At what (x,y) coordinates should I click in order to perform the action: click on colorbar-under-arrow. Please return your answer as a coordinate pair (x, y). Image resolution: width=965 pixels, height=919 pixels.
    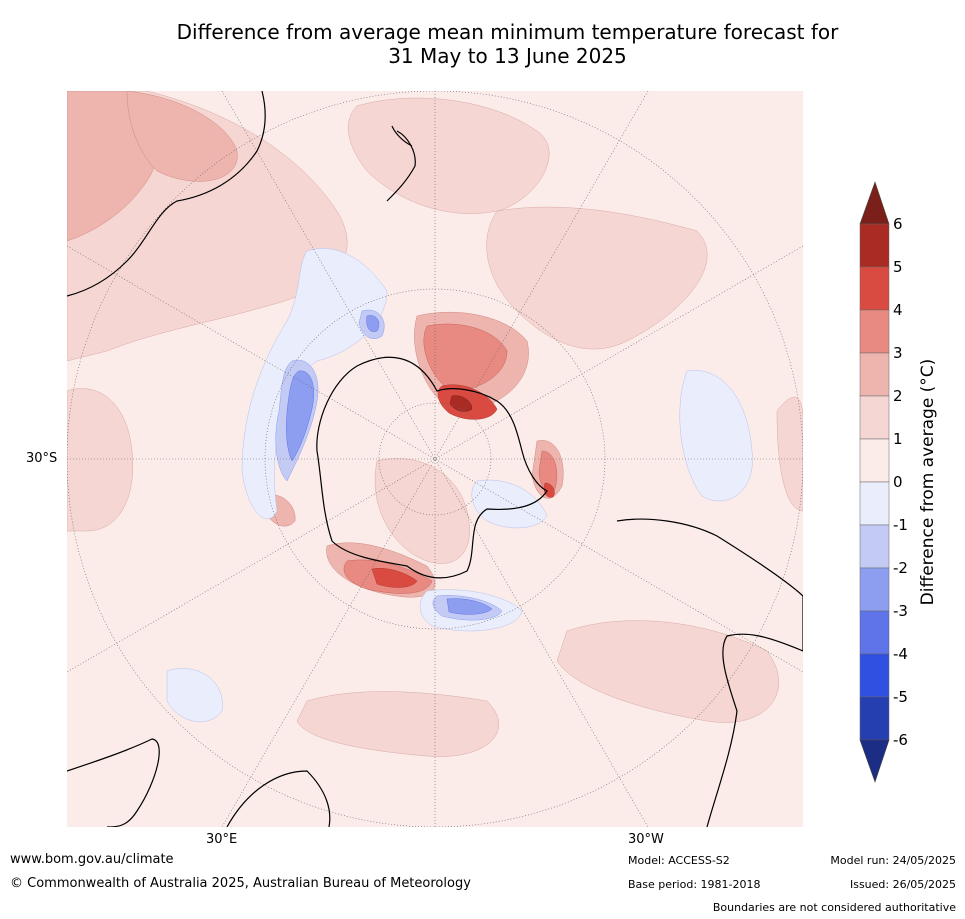
    Looking at the image, I should click on (874, 761).